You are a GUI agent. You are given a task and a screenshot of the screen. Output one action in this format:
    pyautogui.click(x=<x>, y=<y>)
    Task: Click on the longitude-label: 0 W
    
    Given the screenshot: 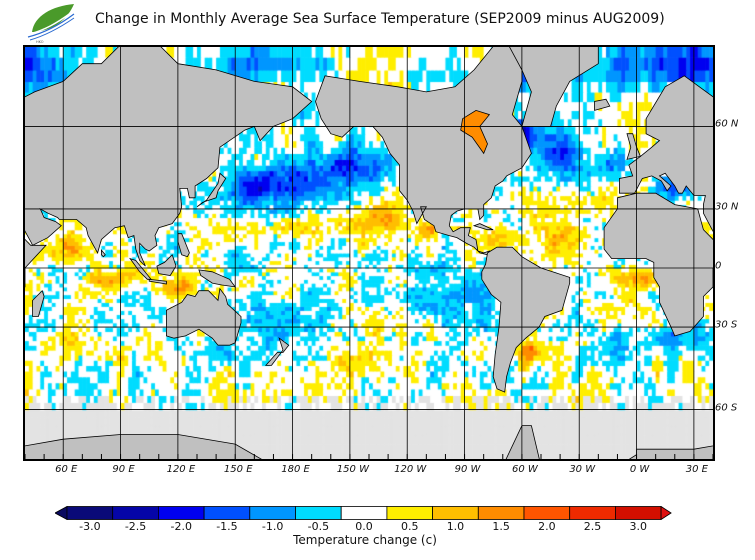 What is the action you would take?
    pyautogui.click(x=639, y=469)
    